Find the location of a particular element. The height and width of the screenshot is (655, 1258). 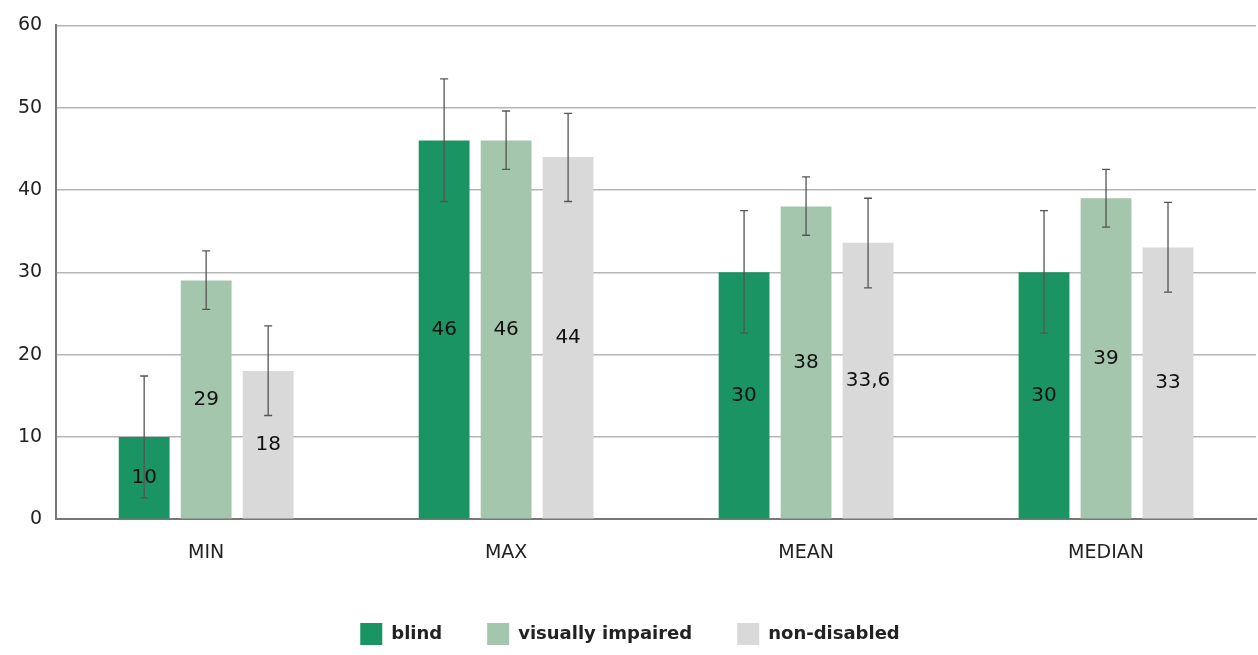

data-label: 33,6 is located at coordinates (868, 378).